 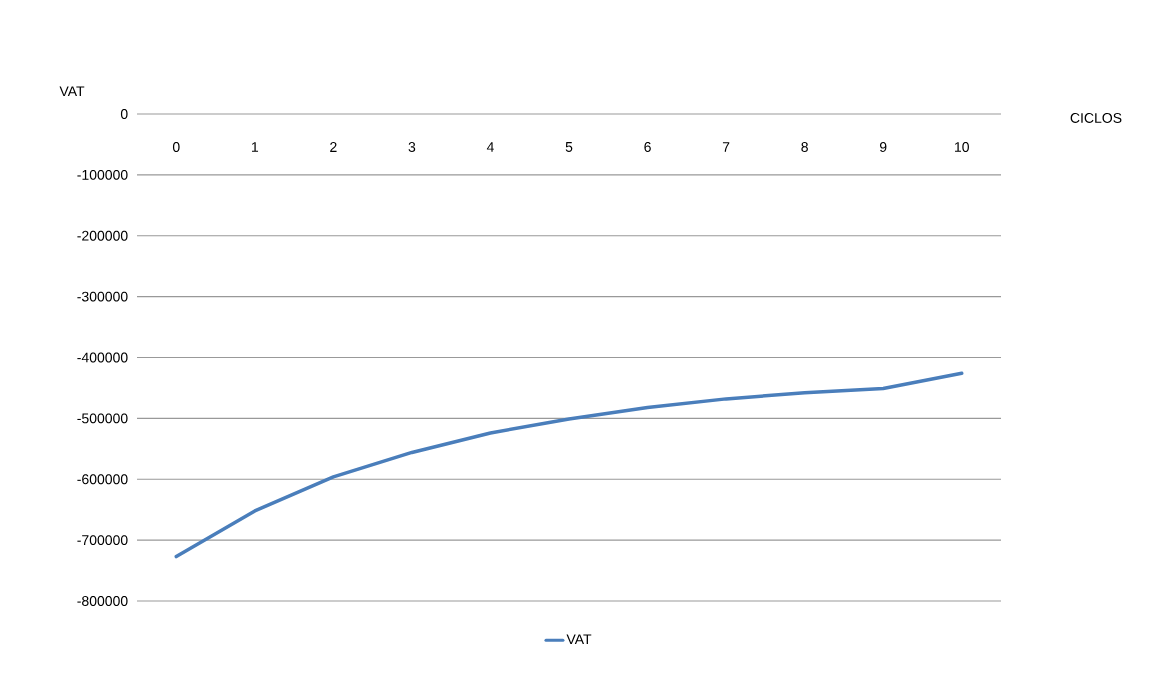 What do you see at coordinates (102, 235) in the screenshot?
I see `y-tick-label: -200000` at bounding box center [102, 235].